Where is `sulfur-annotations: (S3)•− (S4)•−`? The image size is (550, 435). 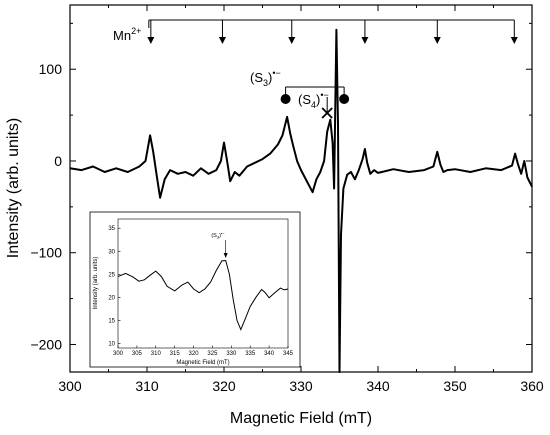
sulfur-annotations: (S3)•− (S4)•− is located at coordinates (300, 93).